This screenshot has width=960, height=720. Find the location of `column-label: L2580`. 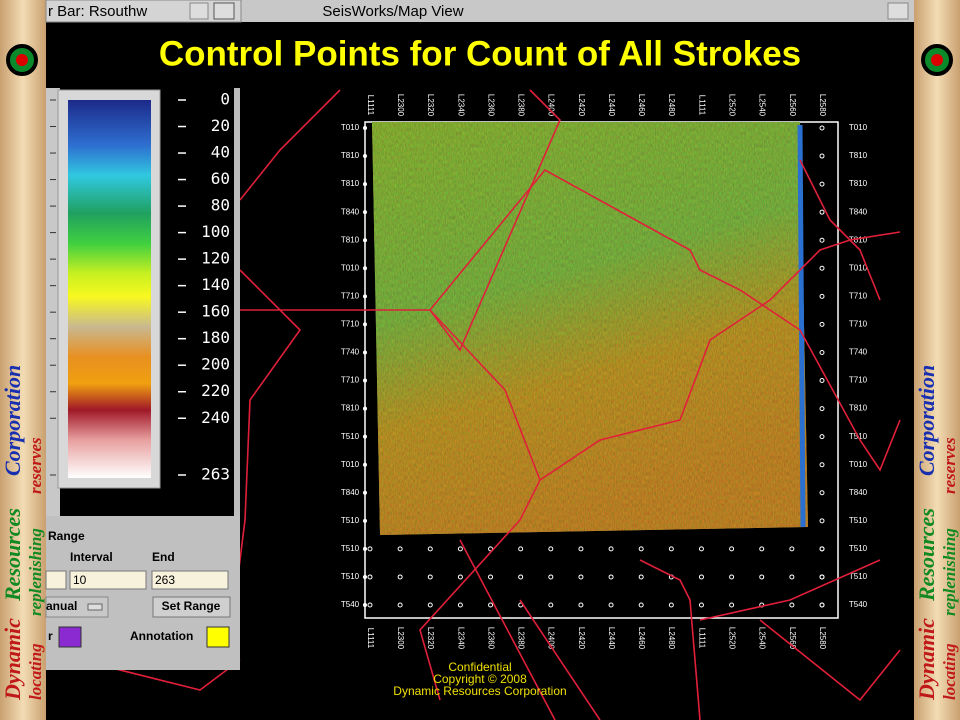

column-label: L2580 is located at coordinates (822, 638).